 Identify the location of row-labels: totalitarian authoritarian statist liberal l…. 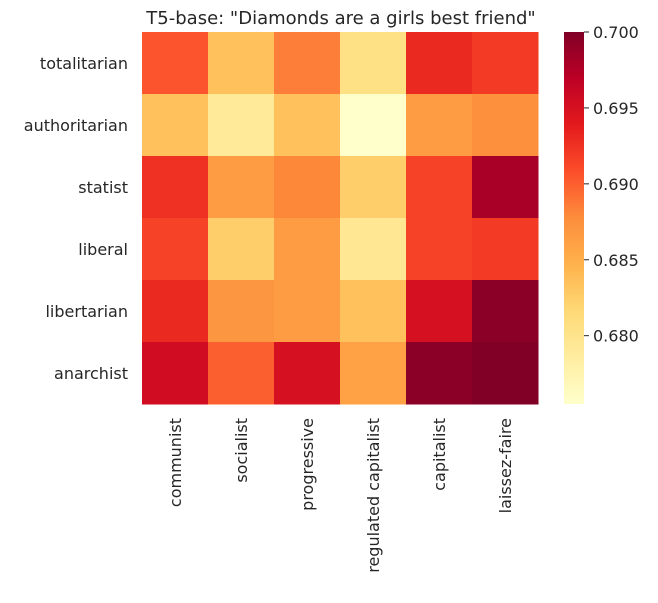
(76, 218).